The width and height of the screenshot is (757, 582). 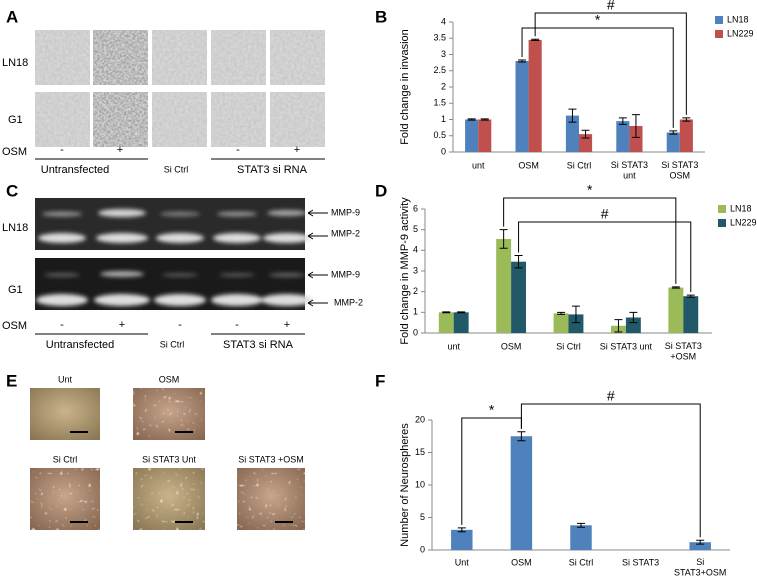 What do you see at coordinates (420, 452) in the screenshot?
I see `y-tick-label: 15` at bounding box center [420, 452].